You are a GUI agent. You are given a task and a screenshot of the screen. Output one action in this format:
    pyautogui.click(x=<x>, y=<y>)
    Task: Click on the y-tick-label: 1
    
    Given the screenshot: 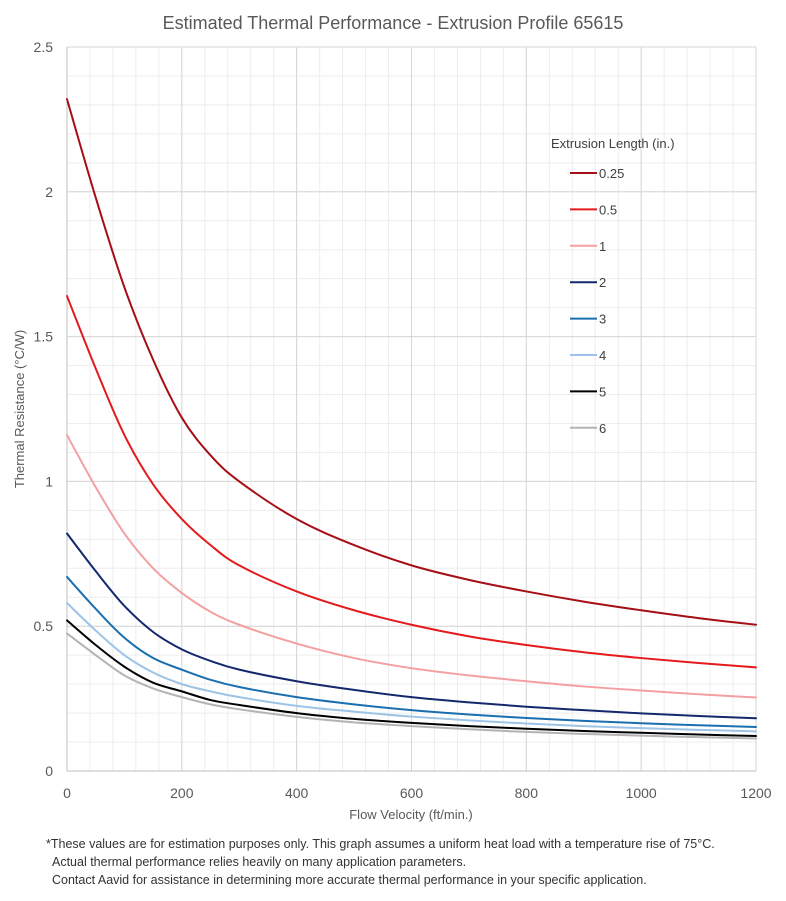 What is the action you would take?
    pyautogui.click(x=49, y=481)
    